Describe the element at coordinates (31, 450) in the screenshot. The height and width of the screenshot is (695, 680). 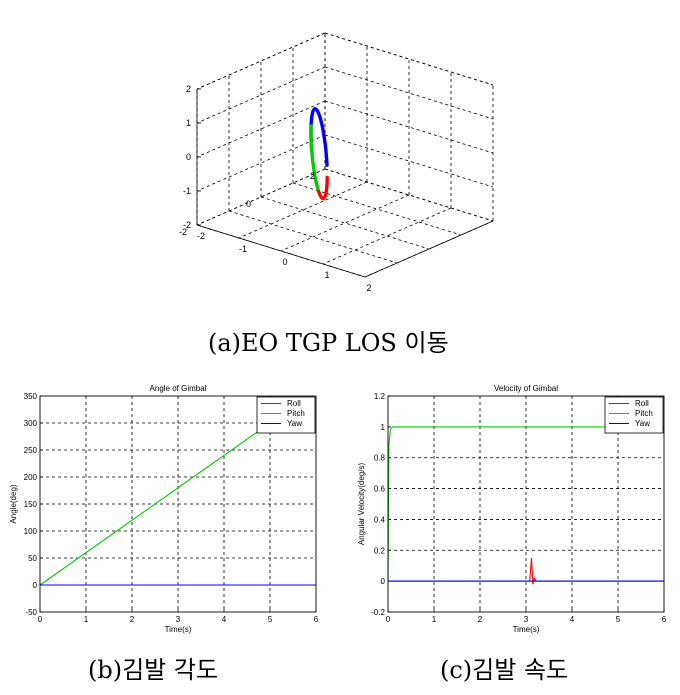
I see `tick-label-y: 250` at that location.